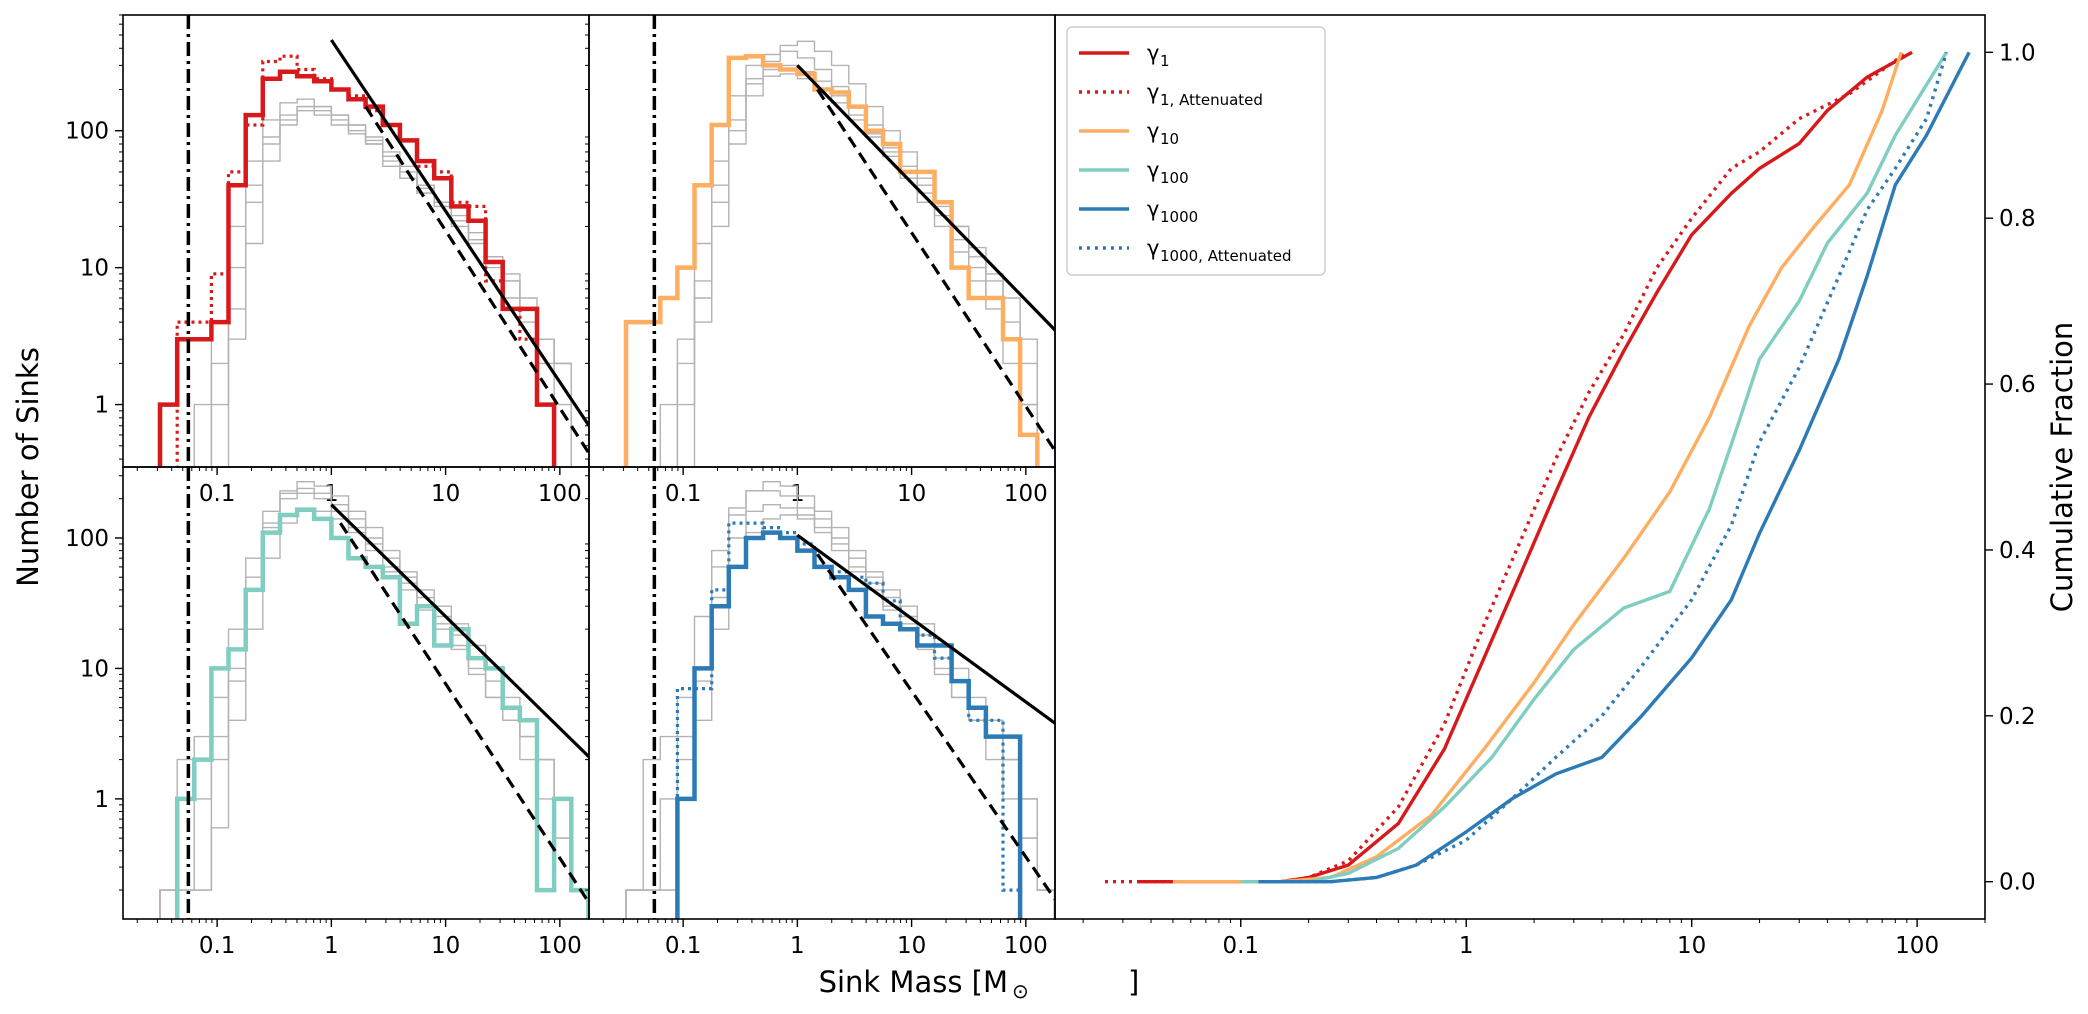 This screenshot has height=1014, width=2088. What do you see at coordinates (2062, 467) in the screenshot?
I see `y-axis-label-right: Cumulative Fraction` at bounding box center [2062, 467].